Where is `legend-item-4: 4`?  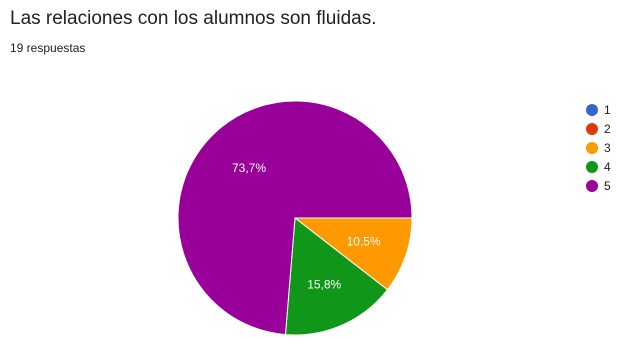 legend-item-4: 4 is located at coordinates (603, 166).